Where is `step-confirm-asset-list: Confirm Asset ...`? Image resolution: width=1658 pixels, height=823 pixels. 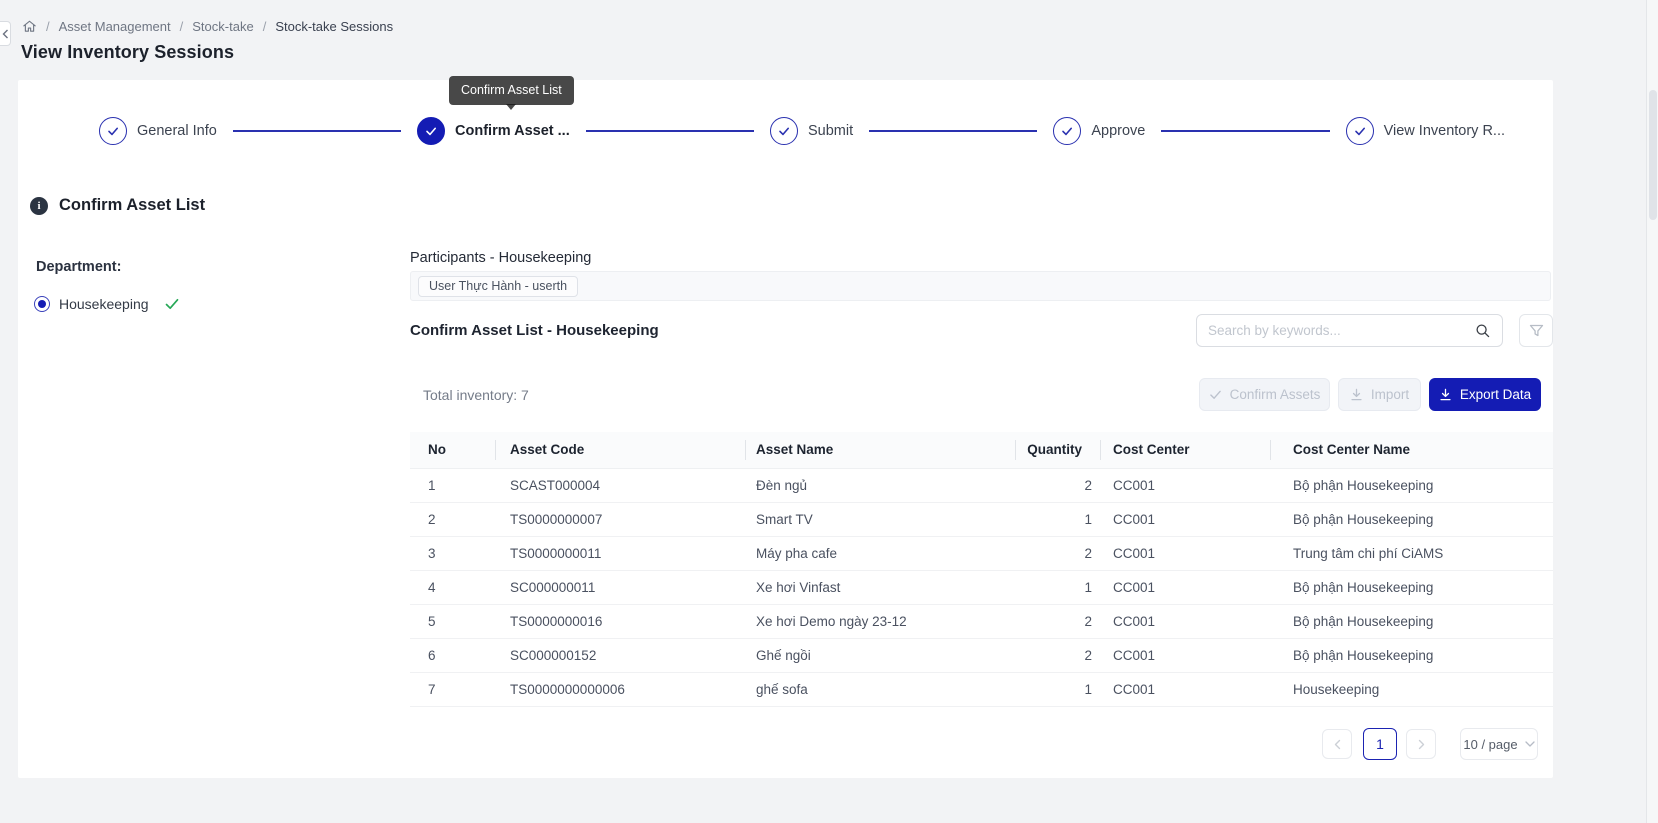 step-confirm-asset-list: Confirm Asset ... is located at coordinates (493, 131).